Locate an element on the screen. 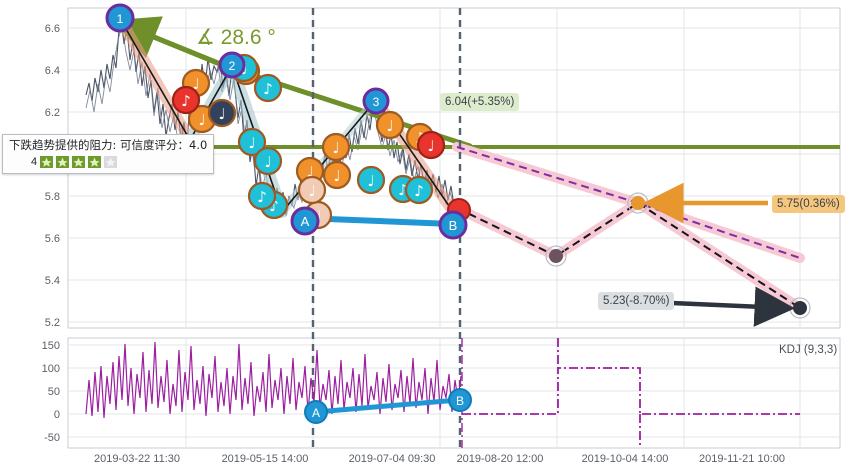  target-mid-label: 5.75(0.36%) is located at coordinates (808, 204).